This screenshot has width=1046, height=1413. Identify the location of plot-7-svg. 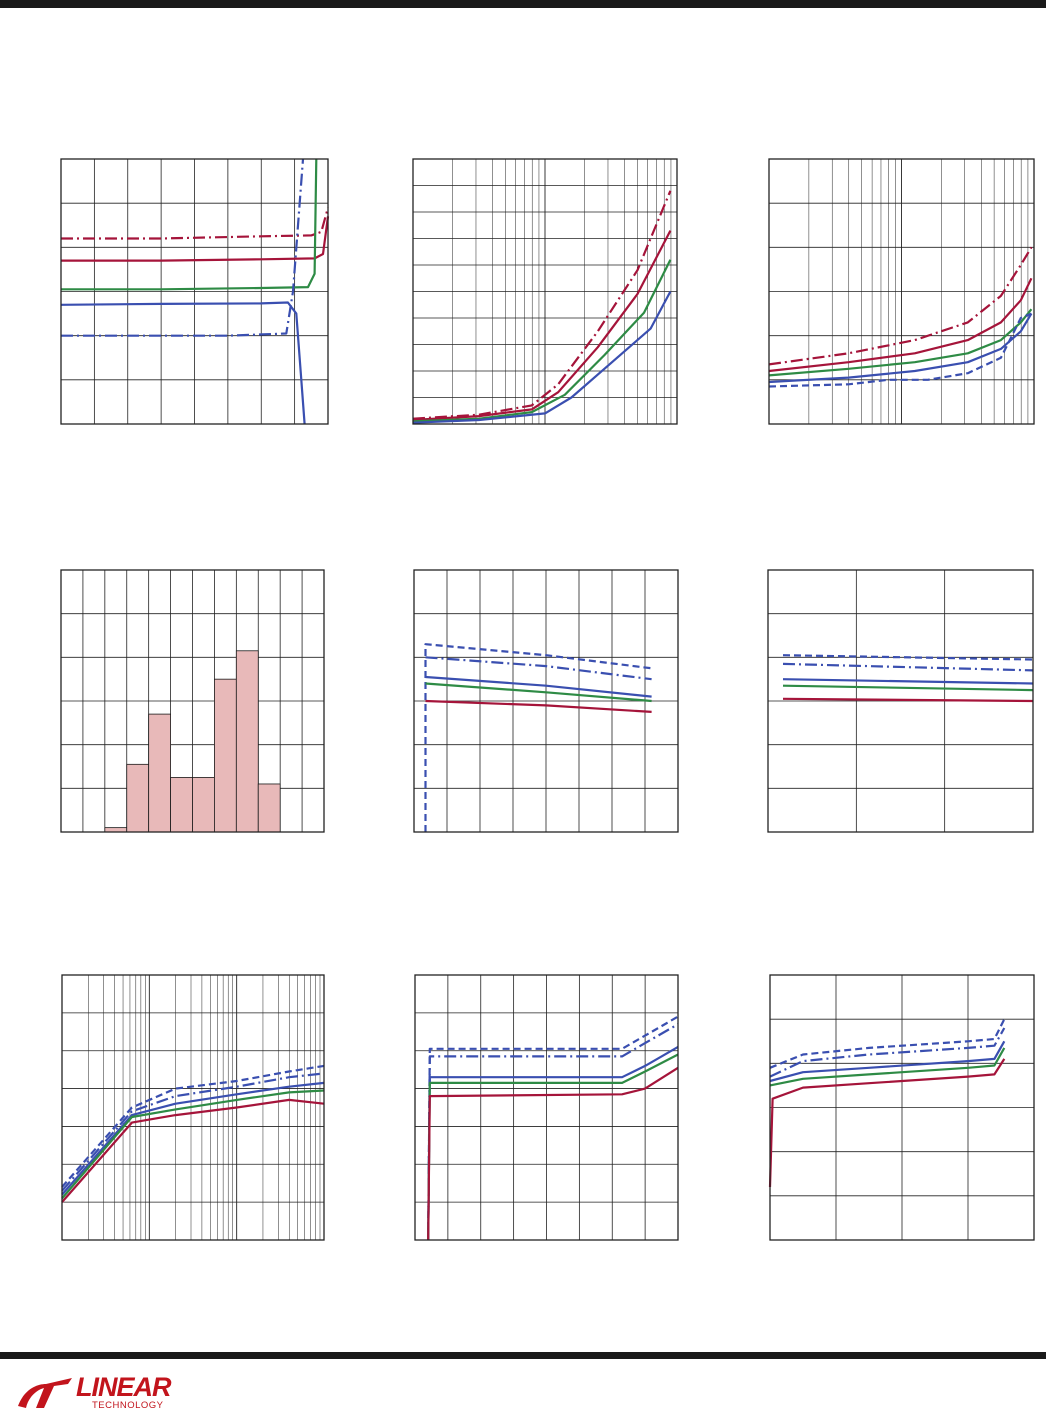
(193, 1107).